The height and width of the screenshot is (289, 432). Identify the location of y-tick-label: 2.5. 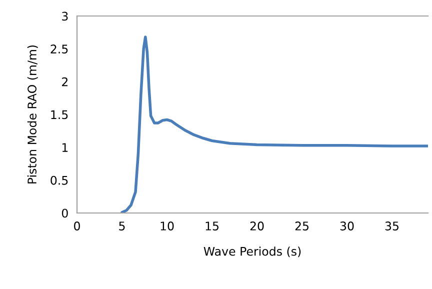
(59, 49).